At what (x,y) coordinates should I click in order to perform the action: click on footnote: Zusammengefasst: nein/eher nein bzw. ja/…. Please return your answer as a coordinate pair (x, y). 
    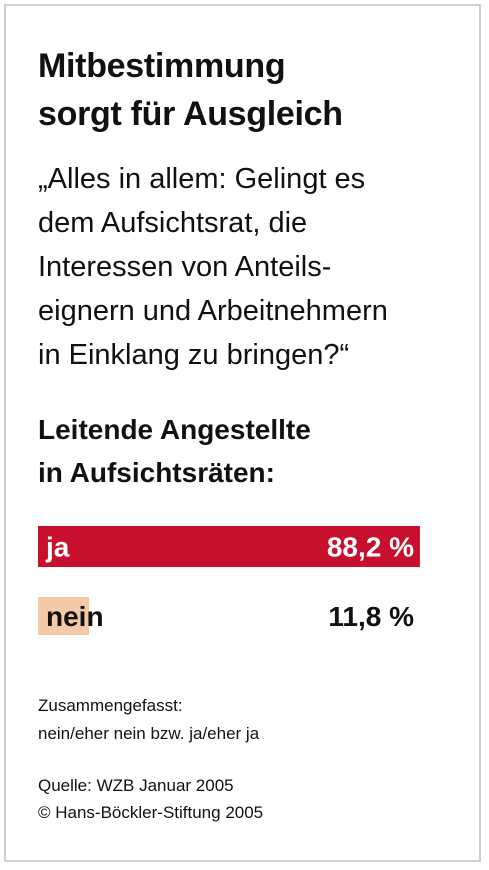
    Looking at the image, I should click on (248, 720).